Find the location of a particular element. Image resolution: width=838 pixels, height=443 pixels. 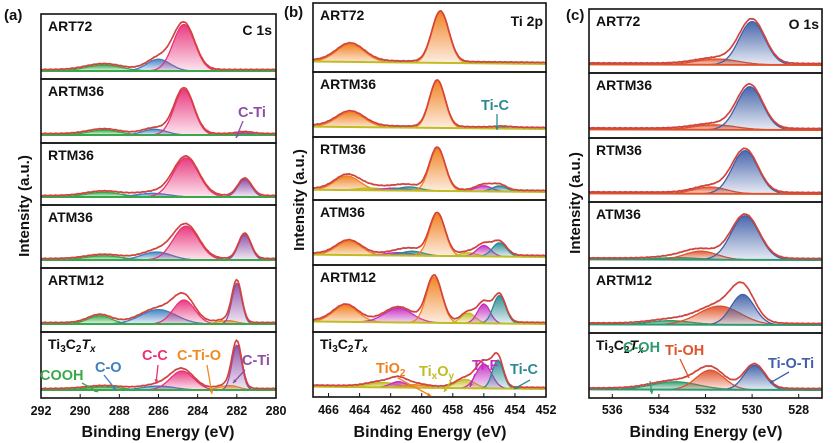

x-axis-label-c: Binding Energy (eV) is located at coordinates (706, 432).